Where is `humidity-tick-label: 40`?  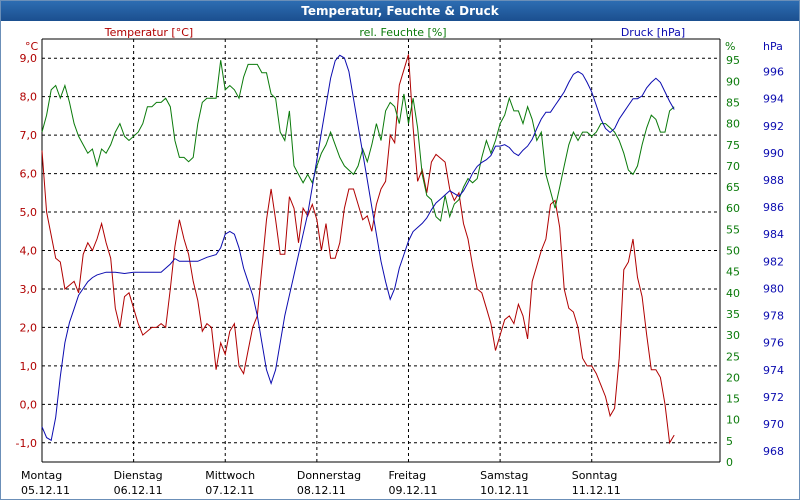
humidity-tick-label: 40 is located at coordinates (733, 293).